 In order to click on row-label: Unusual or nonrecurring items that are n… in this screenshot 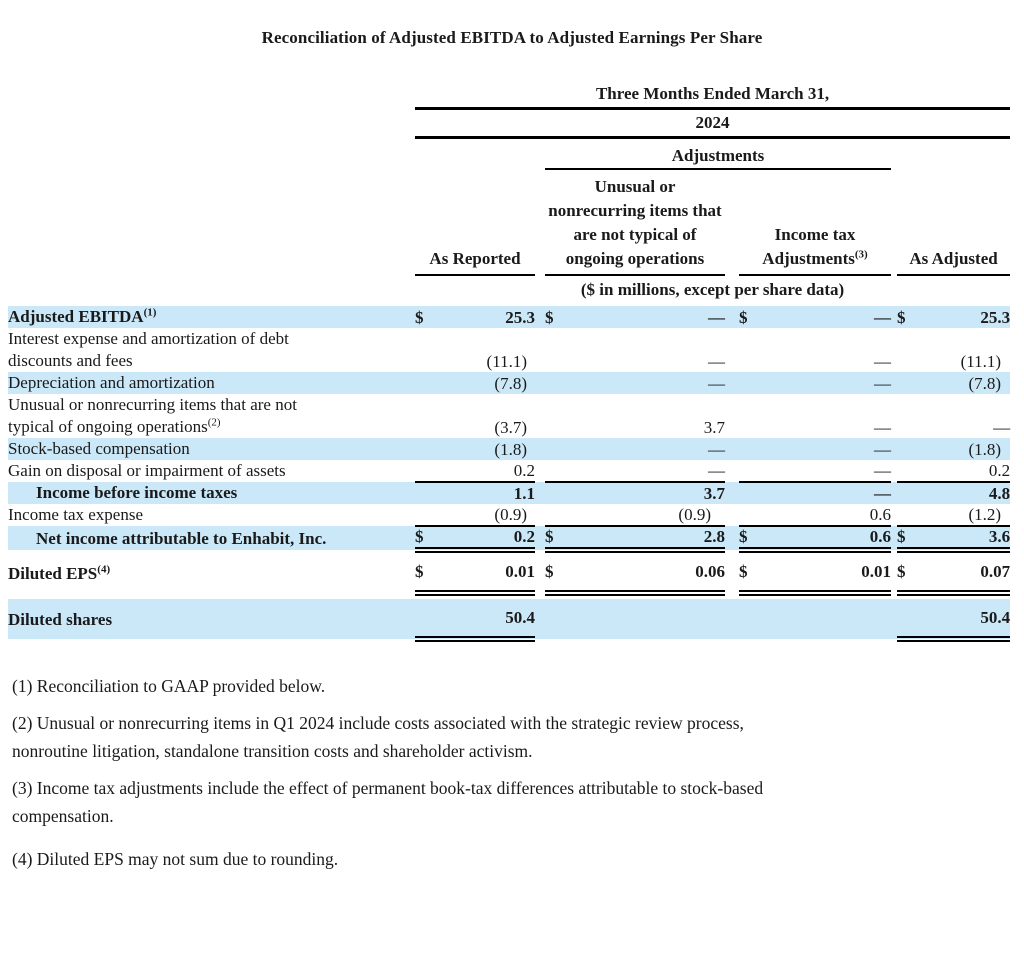, I will do `click(152, 415)`.